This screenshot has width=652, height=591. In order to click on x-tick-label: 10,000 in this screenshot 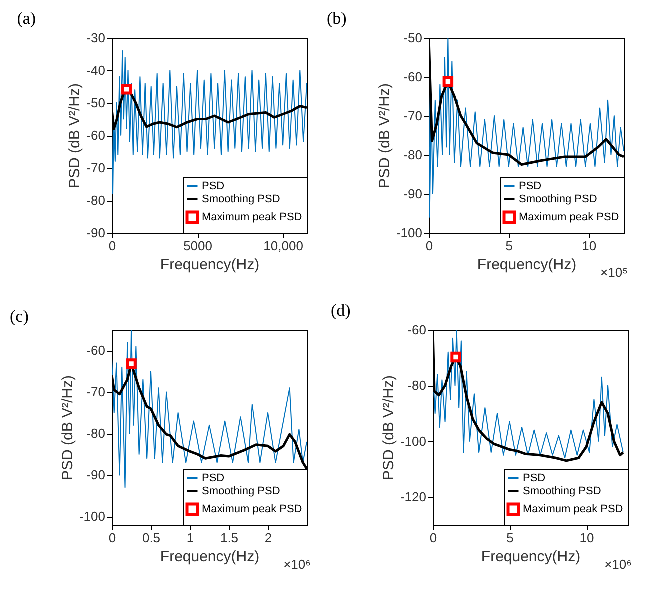, I will do `click(284, 246)`.